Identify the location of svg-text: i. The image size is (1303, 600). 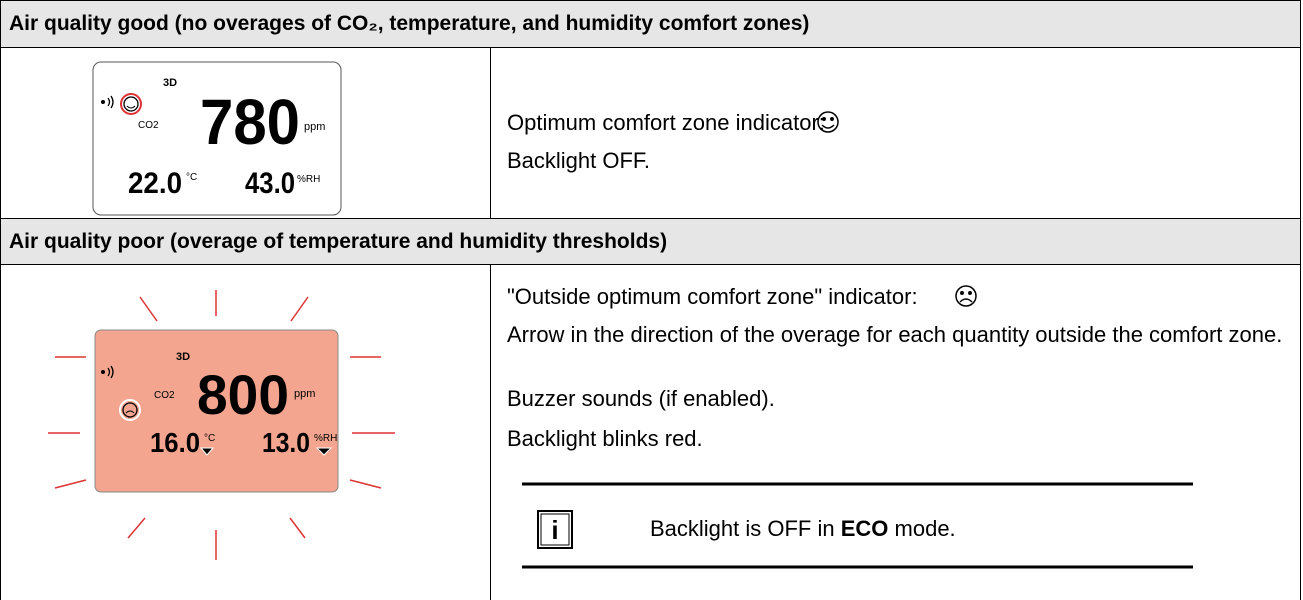
(554, 530).